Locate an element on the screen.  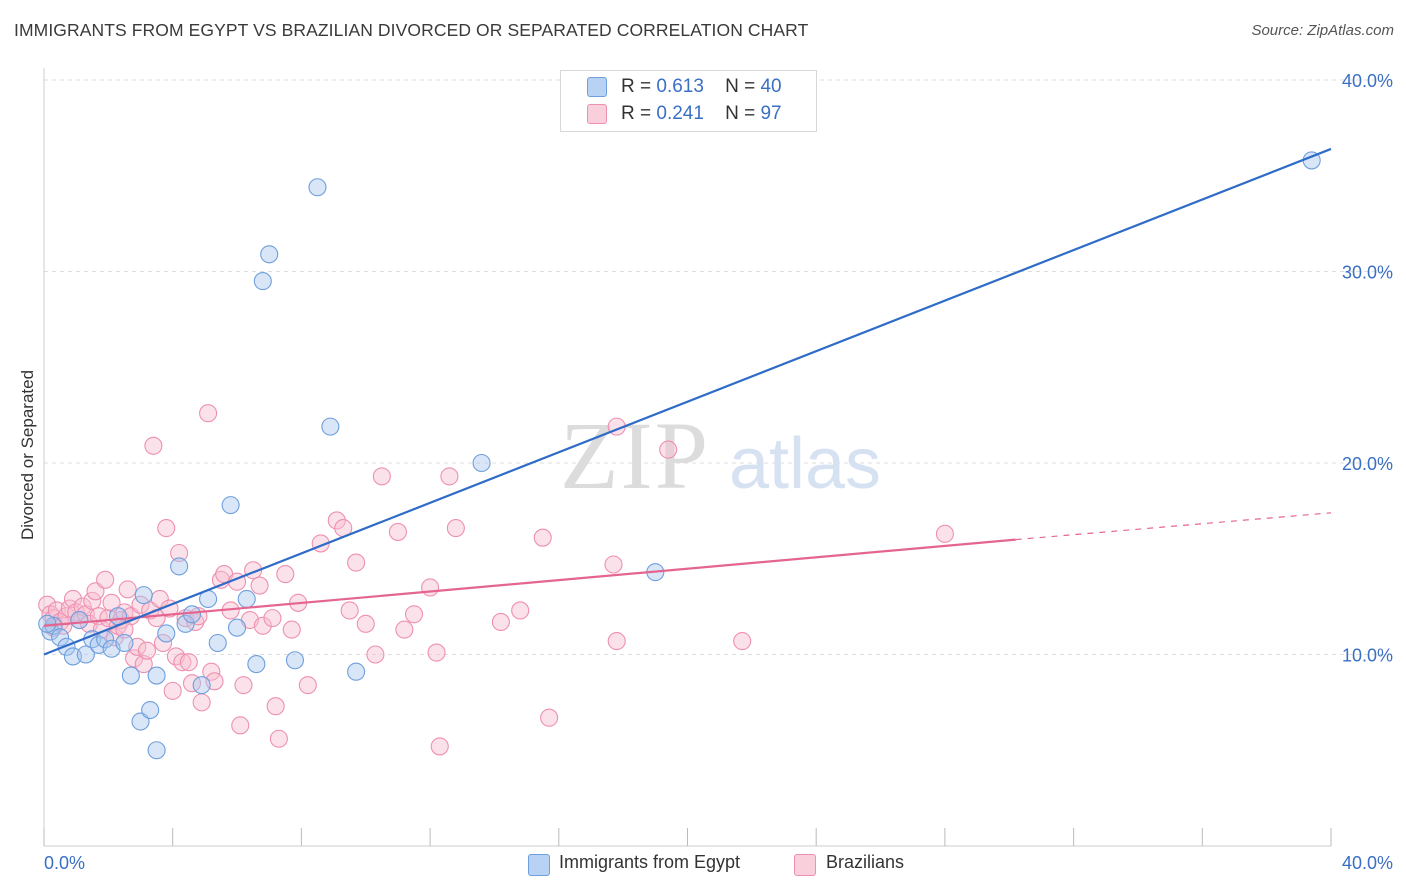
bottom-legend-label-egypt: Immigrants from Egypt is located at coordinates (650, 862).